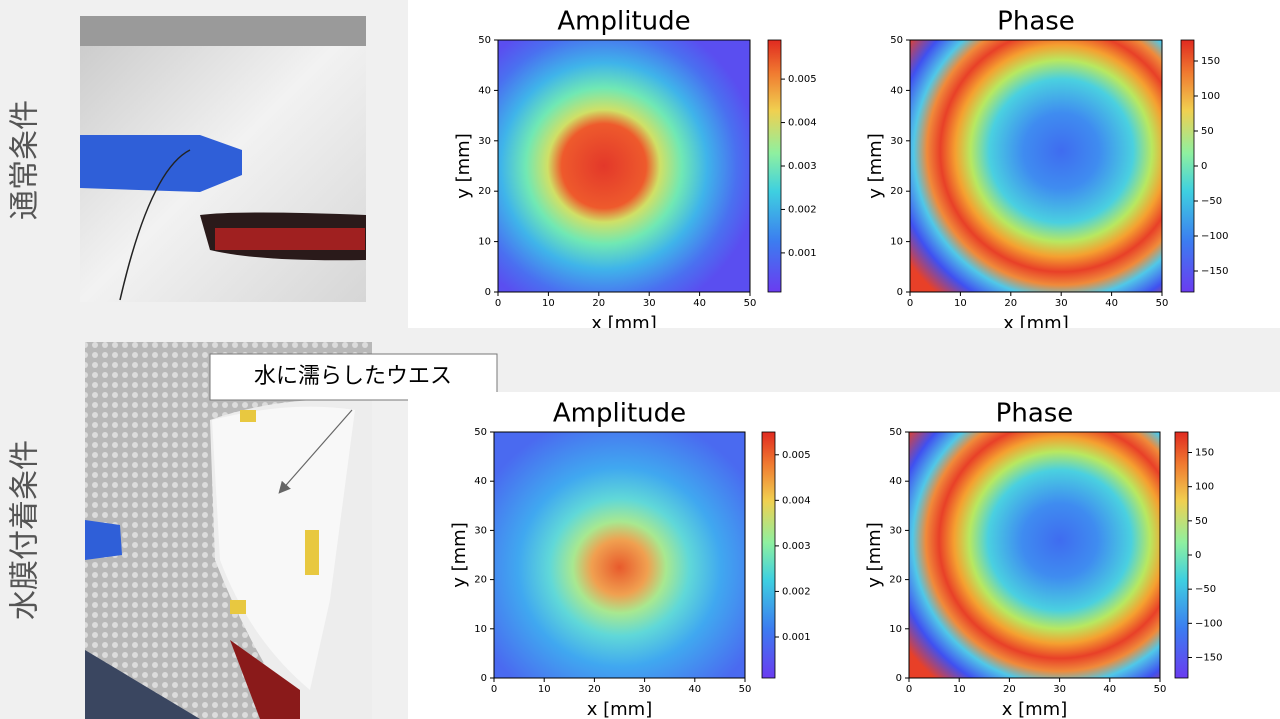  Describe the element at coordinates (353, 376) in the screenshot. I see `annotation: 水に濡らしたウエス` at that location.